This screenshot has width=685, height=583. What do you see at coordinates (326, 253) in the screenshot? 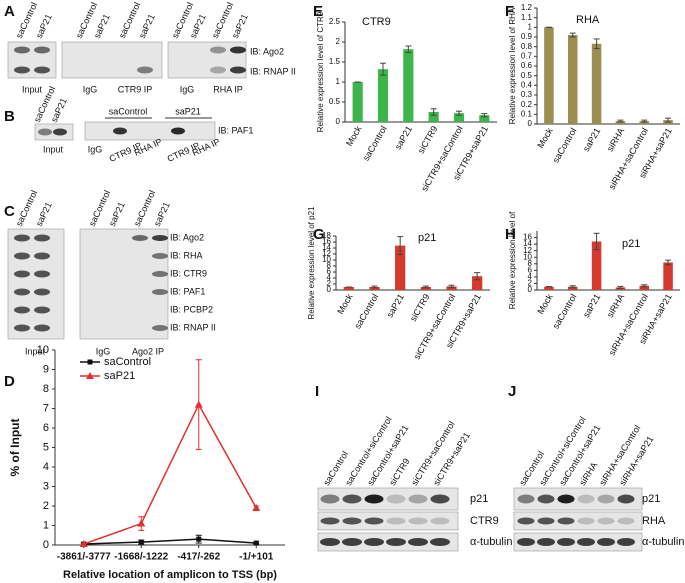
I see `y-tick-label: 12` at bounding box center [326, 253].